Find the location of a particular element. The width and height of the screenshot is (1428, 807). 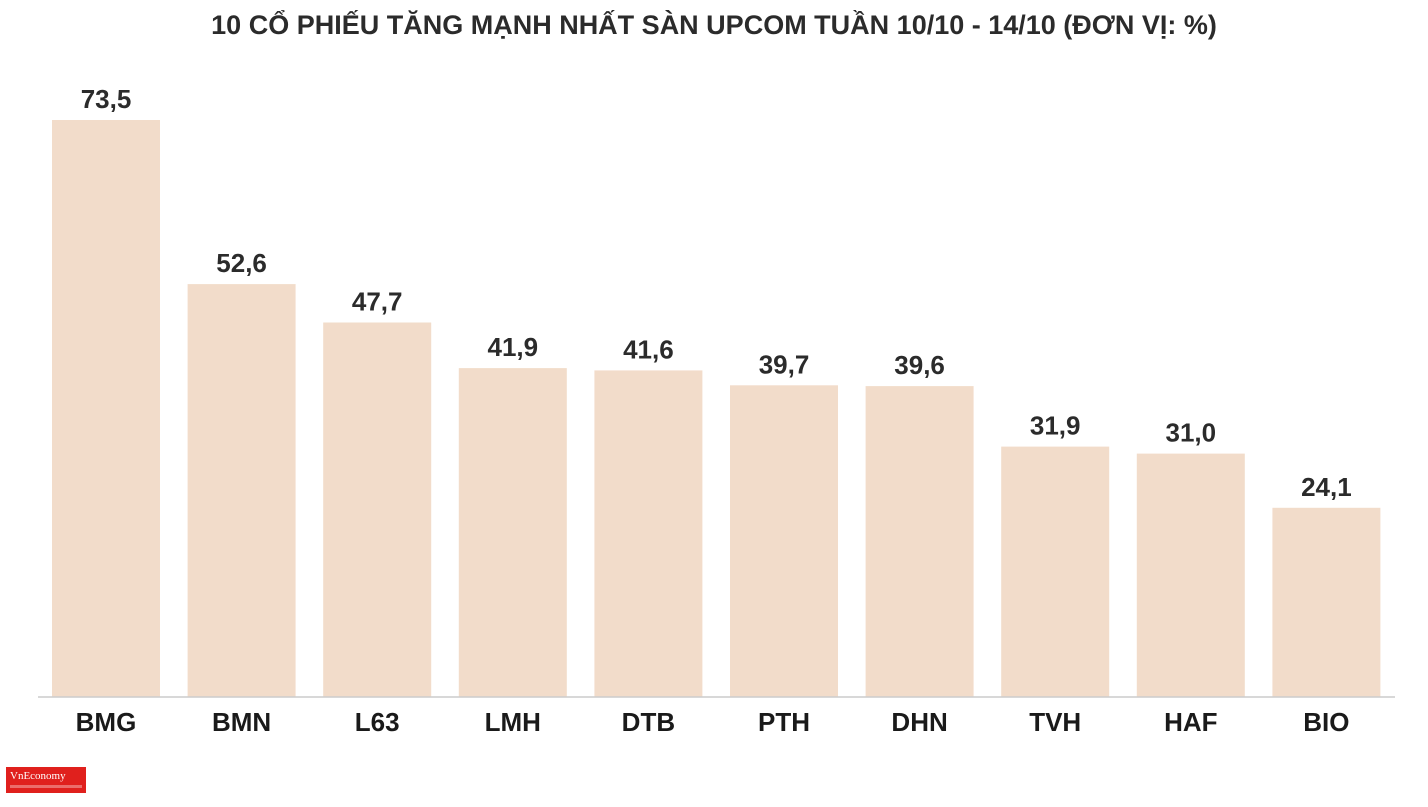

value-label-haf: 31,0 is located at coordinates (1190, 433).